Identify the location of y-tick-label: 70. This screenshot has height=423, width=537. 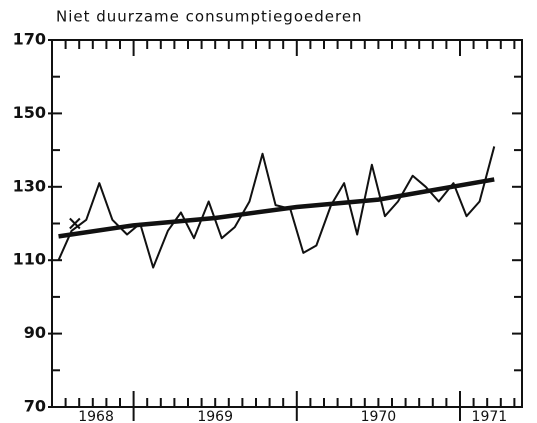
(35, 406).